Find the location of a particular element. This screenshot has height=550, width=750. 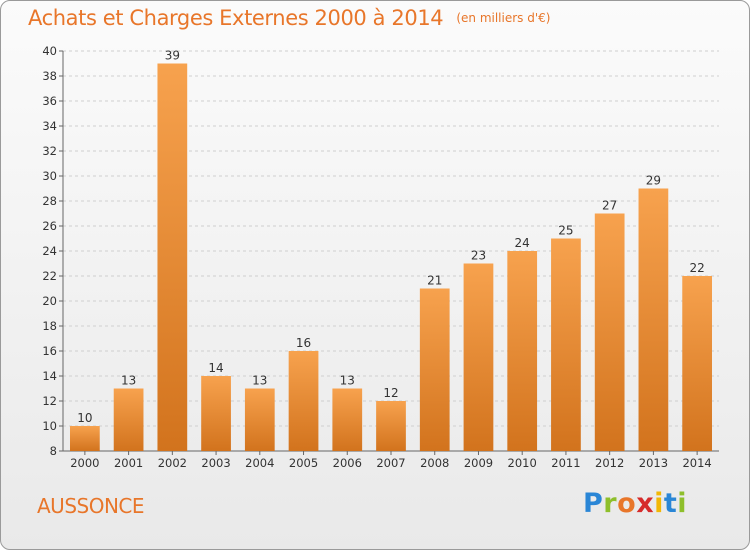

x-tick-label: 2006 is located at coordinates (347, 463).